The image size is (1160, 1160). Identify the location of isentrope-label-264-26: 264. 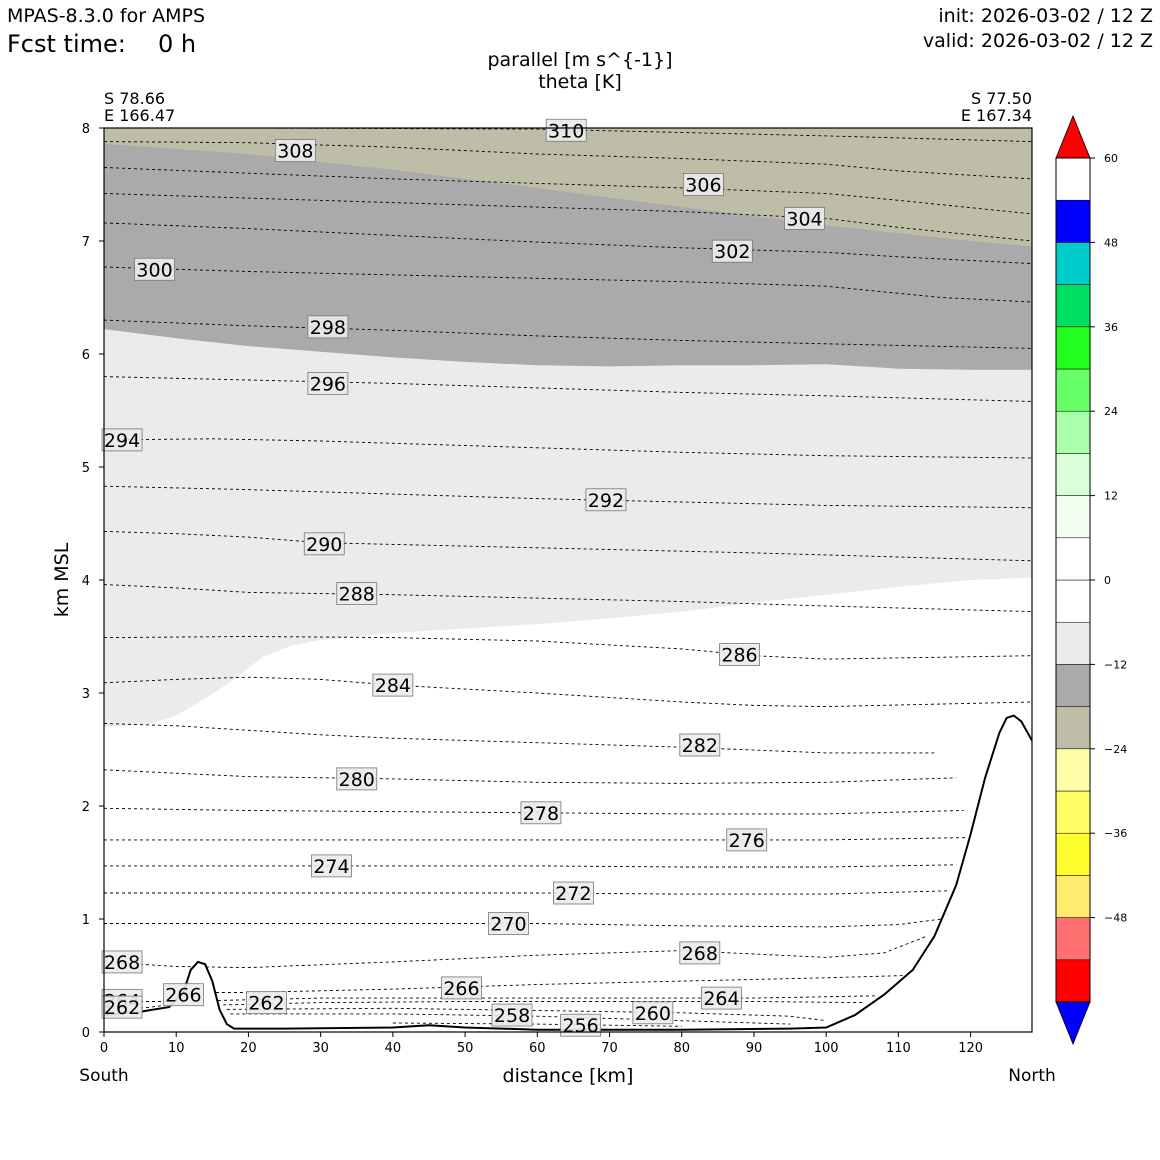
(721, 998).